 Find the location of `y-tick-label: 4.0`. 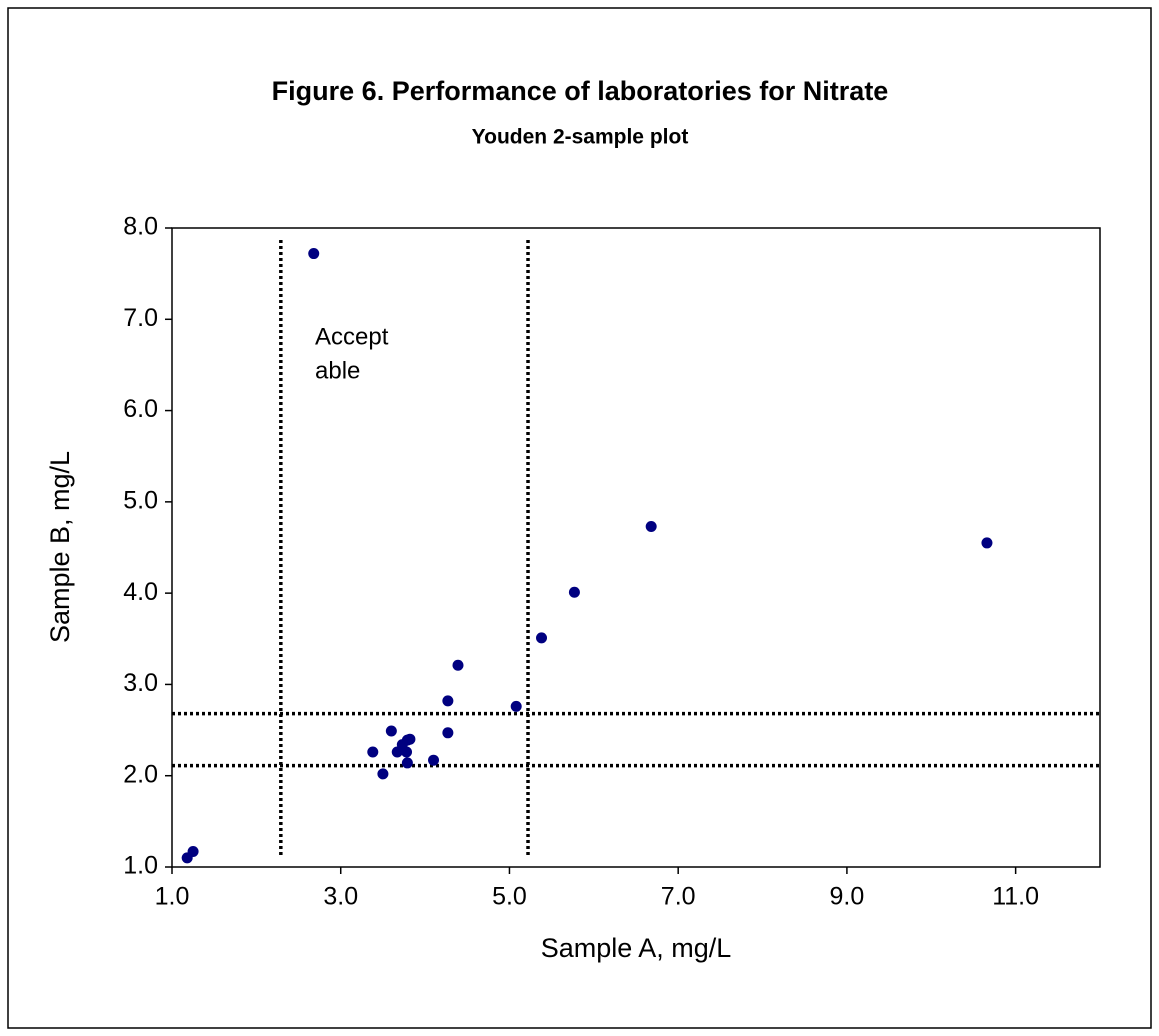

y-tick-label: 4.0 is located at coordinates (140, 592).